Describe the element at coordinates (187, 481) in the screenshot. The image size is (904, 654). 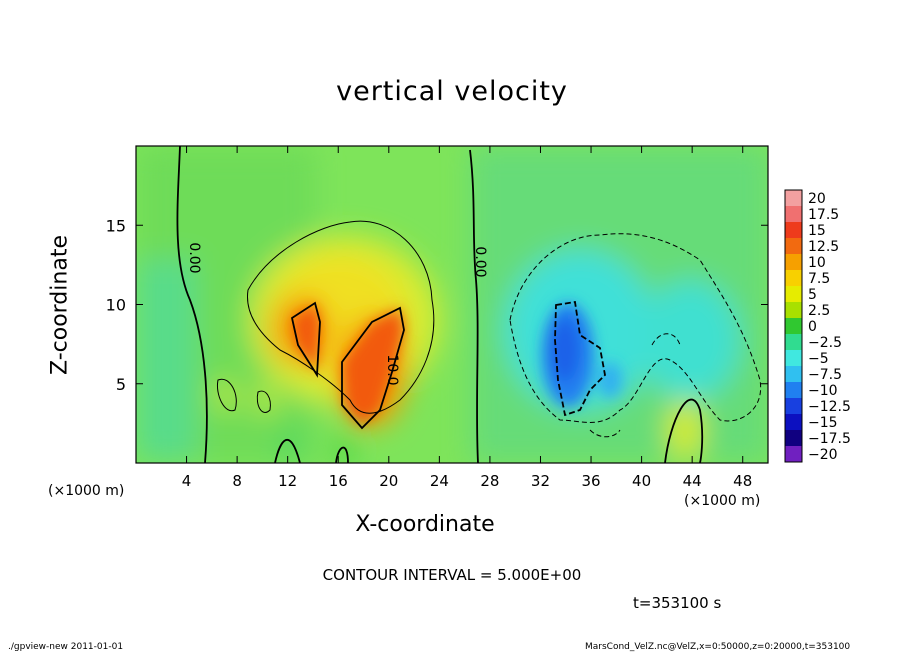
I see `x-tick-label: 4` at that location.